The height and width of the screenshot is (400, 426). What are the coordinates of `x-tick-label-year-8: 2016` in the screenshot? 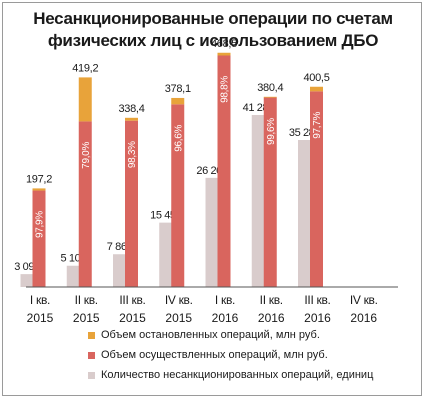 It's located at (363, 318).